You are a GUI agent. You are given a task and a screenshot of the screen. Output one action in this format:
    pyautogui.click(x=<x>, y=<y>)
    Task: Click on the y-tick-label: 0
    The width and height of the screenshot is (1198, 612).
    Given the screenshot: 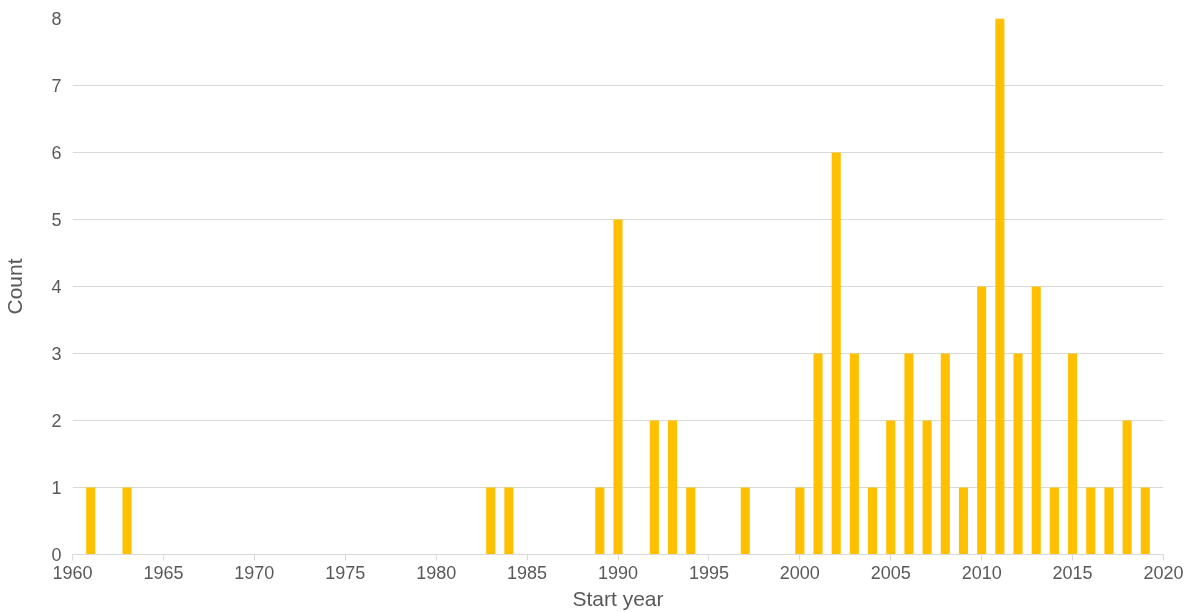 What is the action you would take?
    pyautogui.click(x=56, y=555)
    